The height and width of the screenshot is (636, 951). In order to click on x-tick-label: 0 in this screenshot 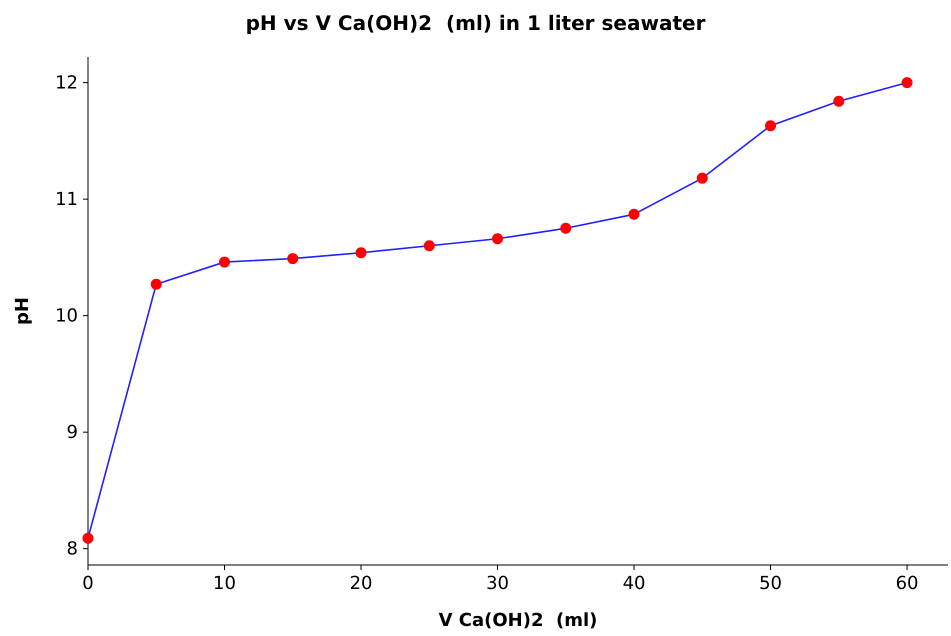, I will do `click(88, 583)`.